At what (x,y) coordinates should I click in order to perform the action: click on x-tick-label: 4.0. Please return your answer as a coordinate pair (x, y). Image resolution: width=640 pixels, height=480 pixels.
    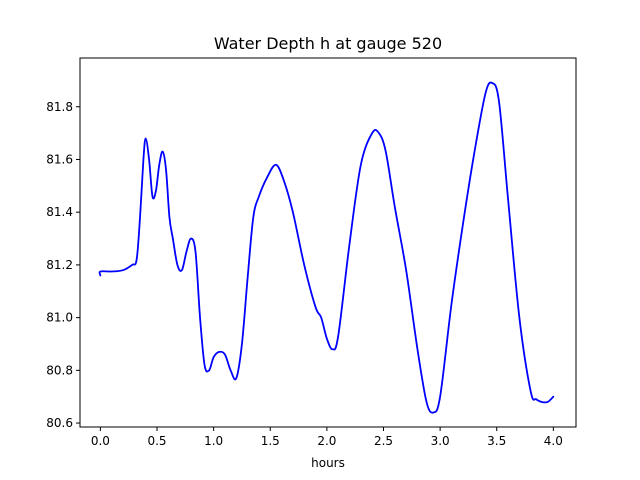
    Looking at the image, I should click on (553, 441).